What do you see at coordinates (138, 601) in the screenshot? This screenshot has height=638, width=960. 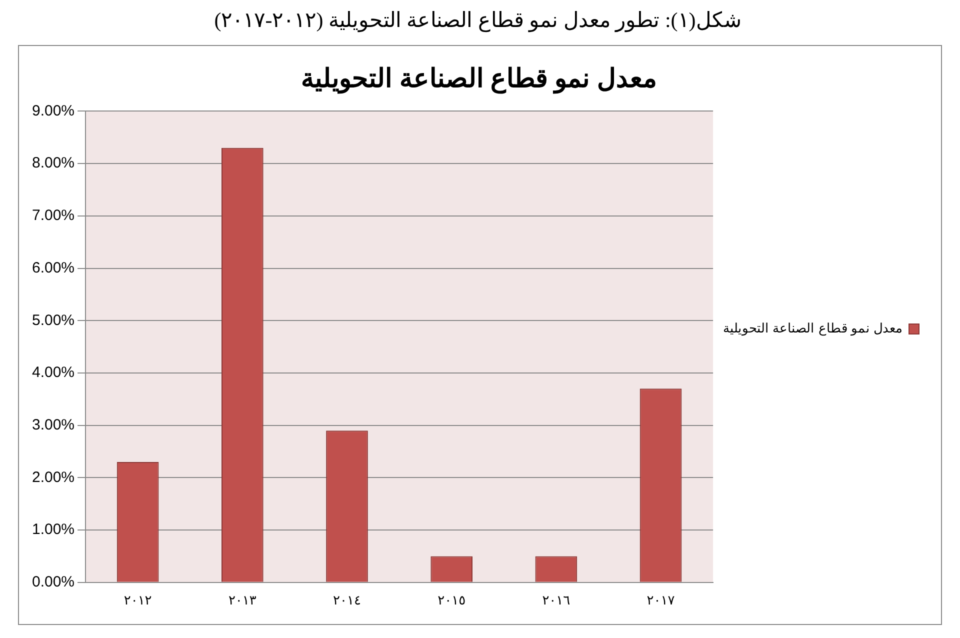 I see `x-tick-label: ٢٠١٢` at bounding box center [138, 601].